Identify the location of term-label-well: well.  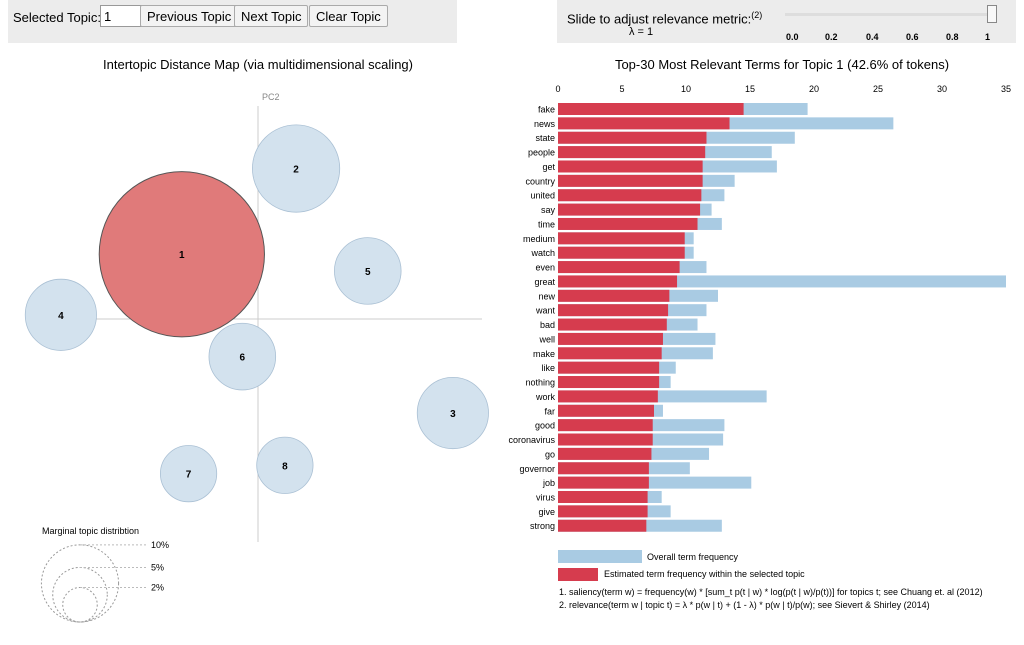
(546, 339).